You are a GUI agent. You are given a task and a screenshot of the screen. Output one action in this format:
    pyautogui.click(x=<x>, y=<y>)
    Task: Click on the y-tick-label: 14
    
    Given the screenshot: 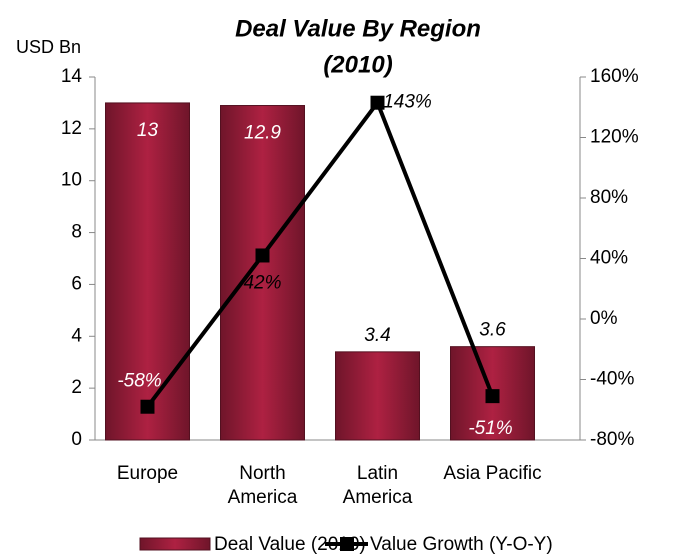 What is the action you would take?
    pyautogui.click(x=72, y=76)
    